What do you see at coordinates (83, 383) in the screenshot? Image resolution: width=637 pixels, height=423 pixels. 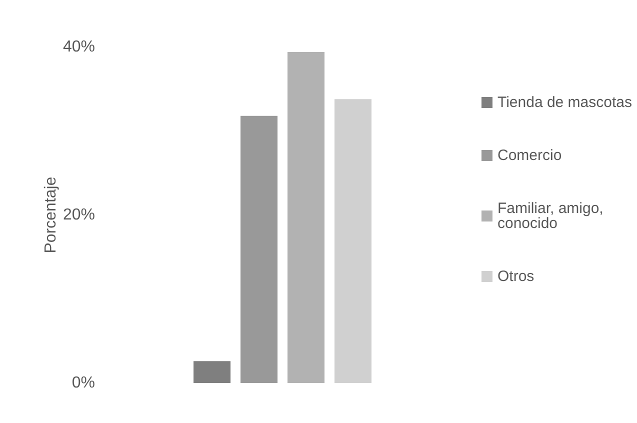 I see `y-tick-label: 0%` at bounding box center [83, 383].